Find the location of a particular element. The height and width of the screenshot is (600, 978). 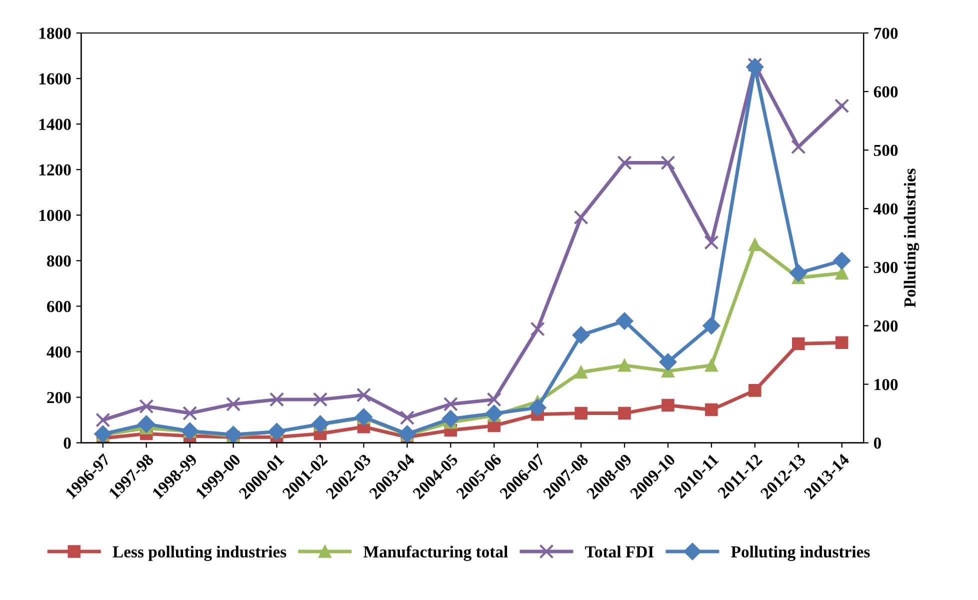

y-tick-label: 1600 is located at coordinates (55, 78).